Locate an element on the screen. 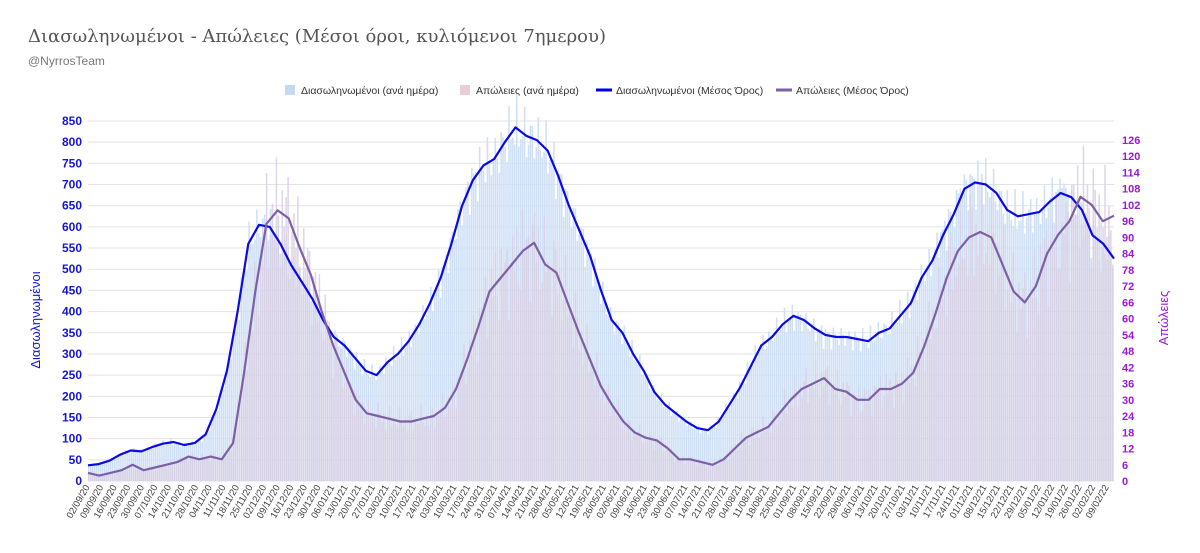 The height and width of the screenshot is (553, 1200). left-tick-label: 250 is located at coordinates (72, 375).